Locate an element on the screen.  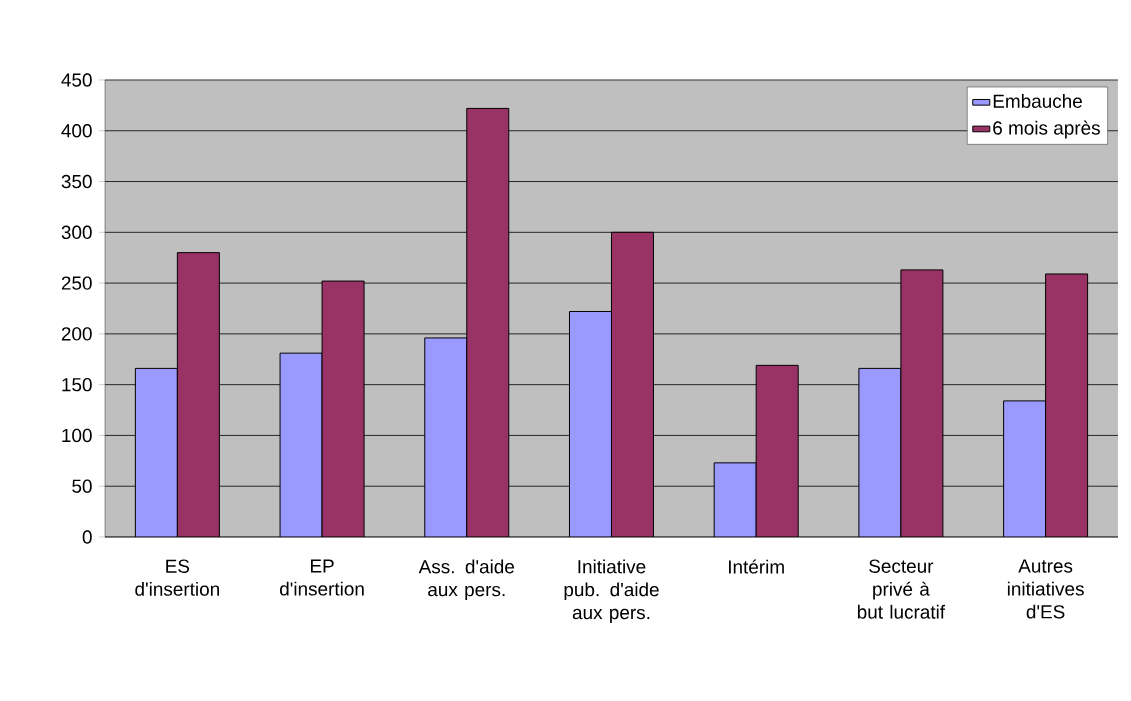
legend-label: 6 mois après is located at coordinates (1046, 129).